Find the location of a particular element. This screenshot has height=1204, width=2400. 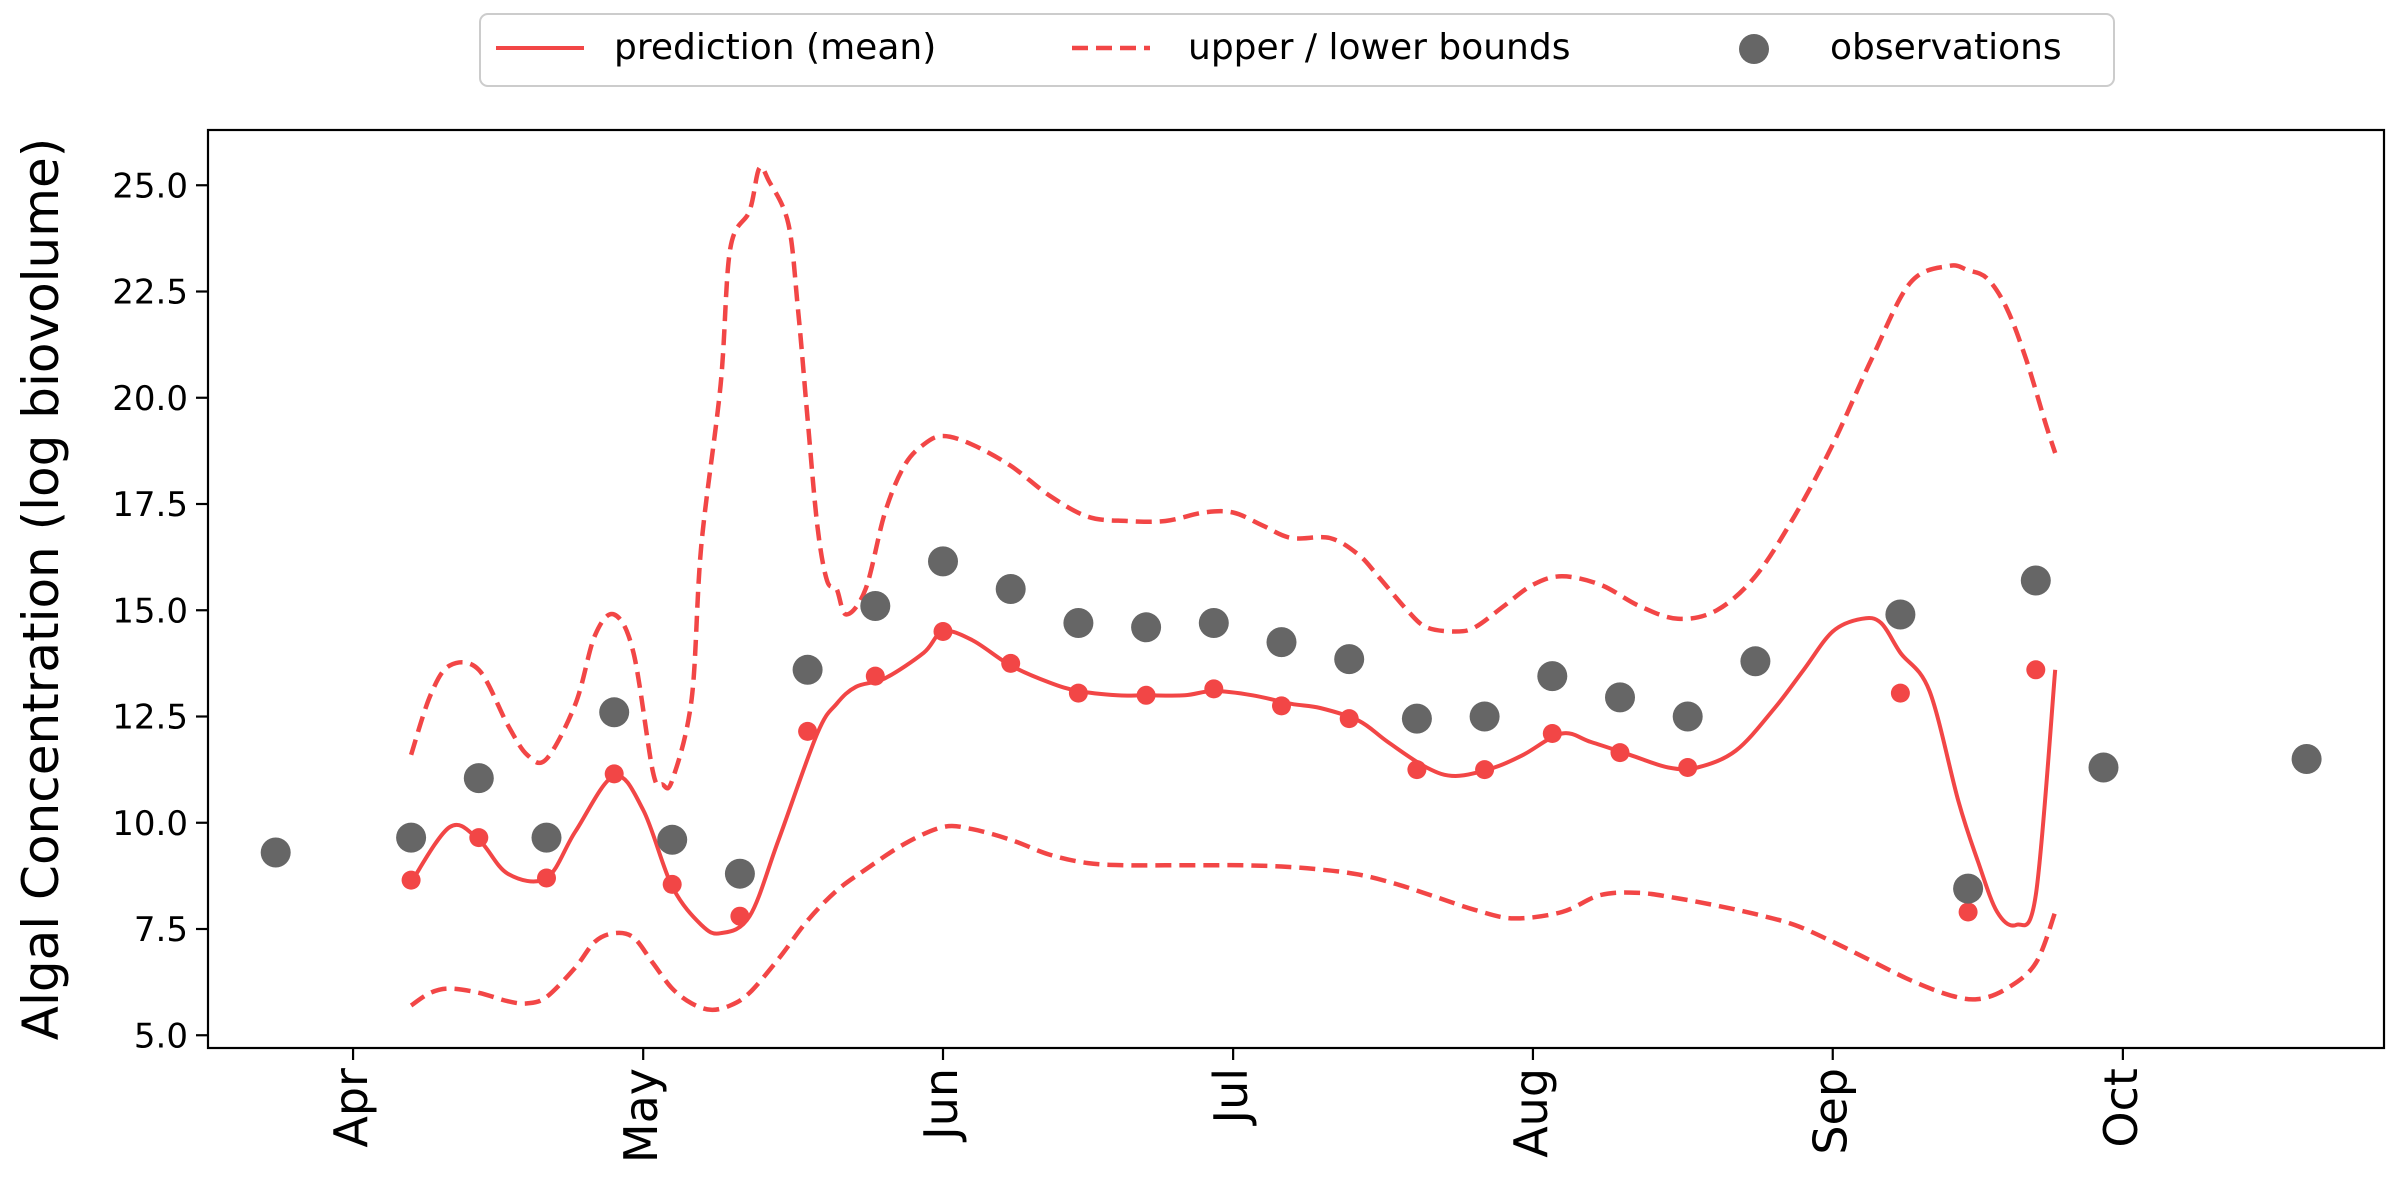

y-axis: 5.0 7.5 10.0 12.5 15.0 17.5 20.0 22.5 25.0 is located at coordinates (160, 611).